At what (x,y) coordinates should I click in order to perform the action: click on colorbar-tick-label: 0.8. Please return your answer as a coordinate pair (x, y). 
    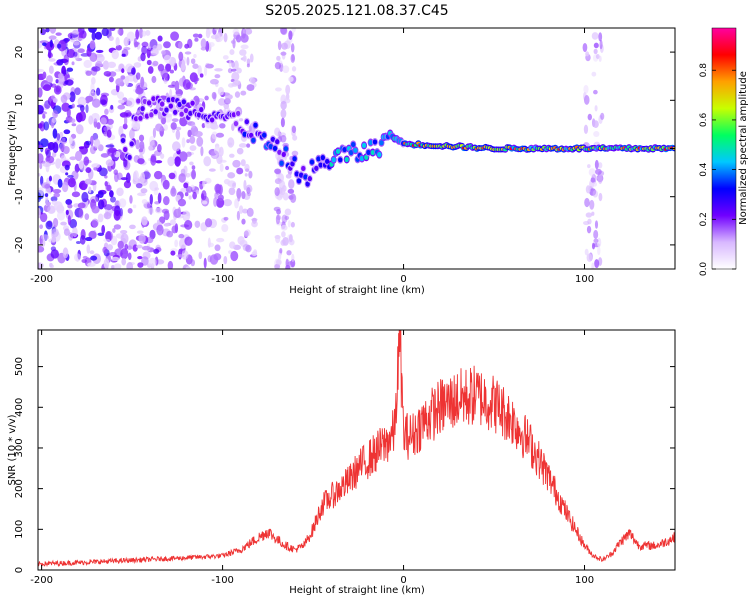
    Looking at the image, I should click on (704, 70).